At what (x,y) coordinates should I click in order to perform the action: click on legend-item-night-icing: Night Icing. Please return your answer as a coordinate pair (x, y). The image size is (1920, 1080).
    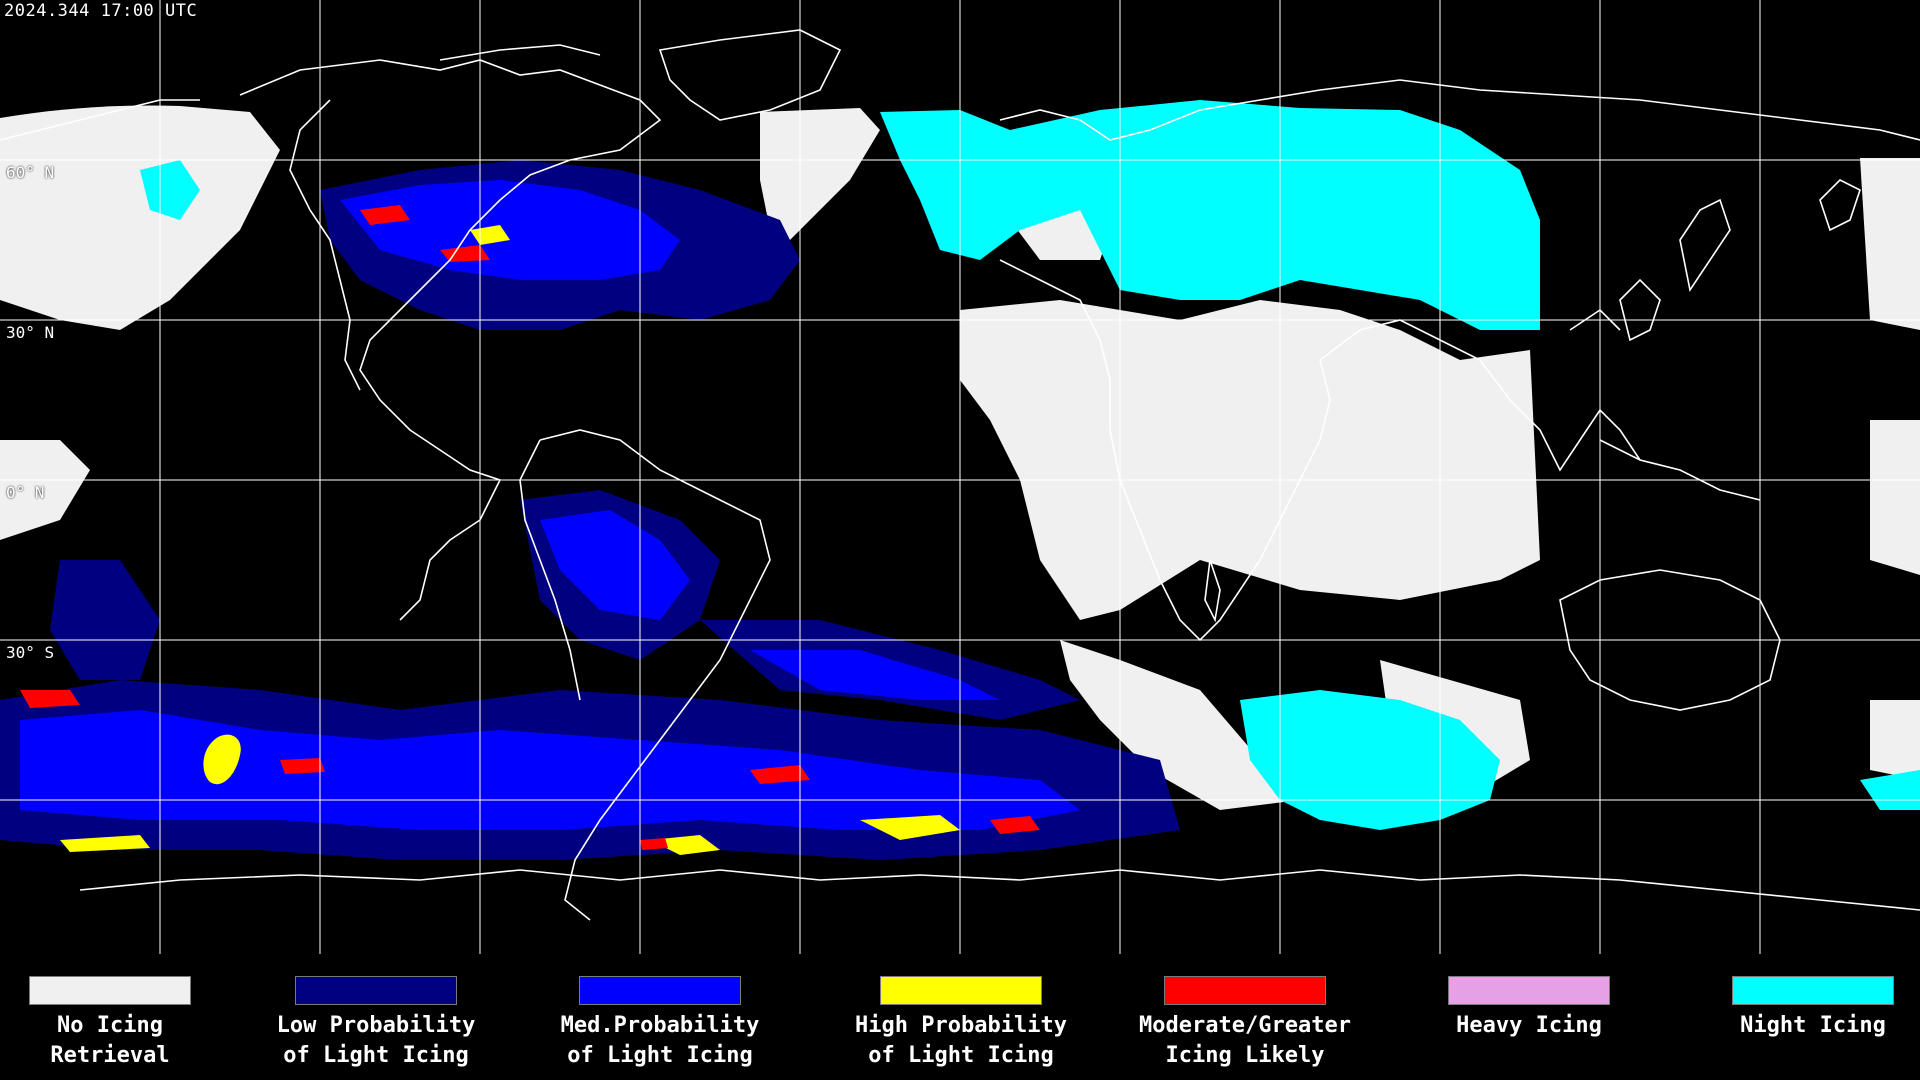
    Looking at the image, I should click on (1801, 1008).